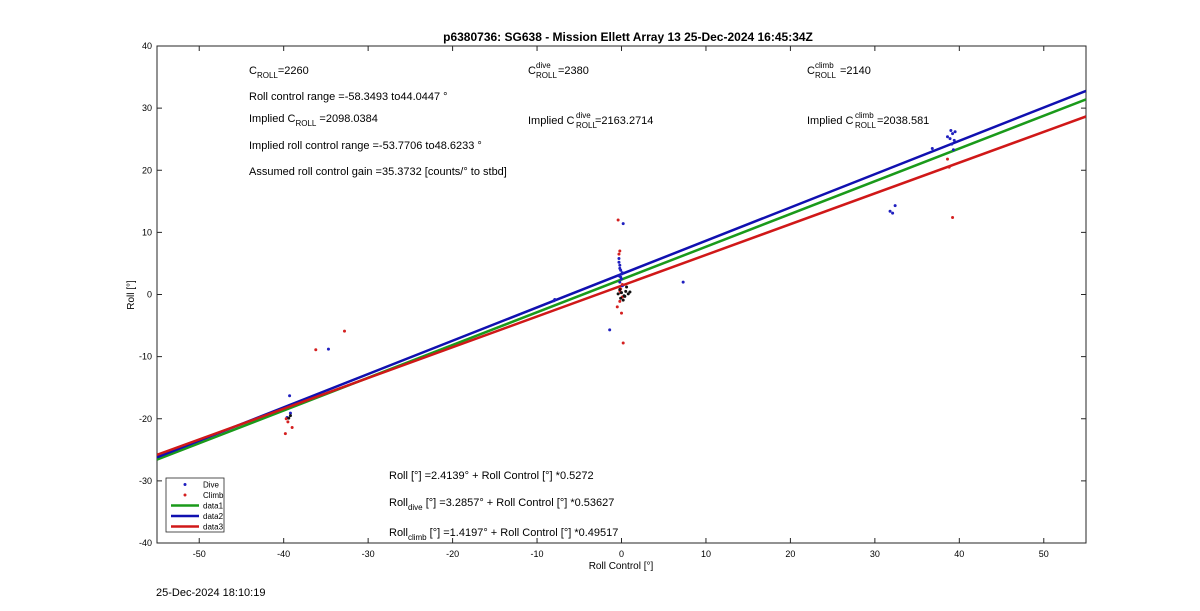 This screenshot has width=1200, height=611. I want to click on legend: Dive Climb data1 data2 data3, so click(195, 505).